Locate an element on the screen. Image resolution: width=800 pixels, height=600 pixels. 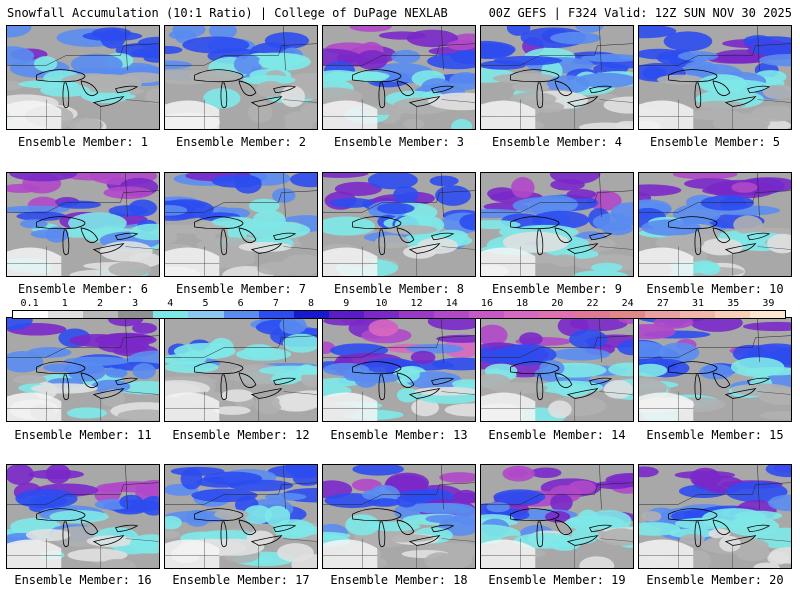
colorbar-label: 4 is located at coordinates (170, 303).